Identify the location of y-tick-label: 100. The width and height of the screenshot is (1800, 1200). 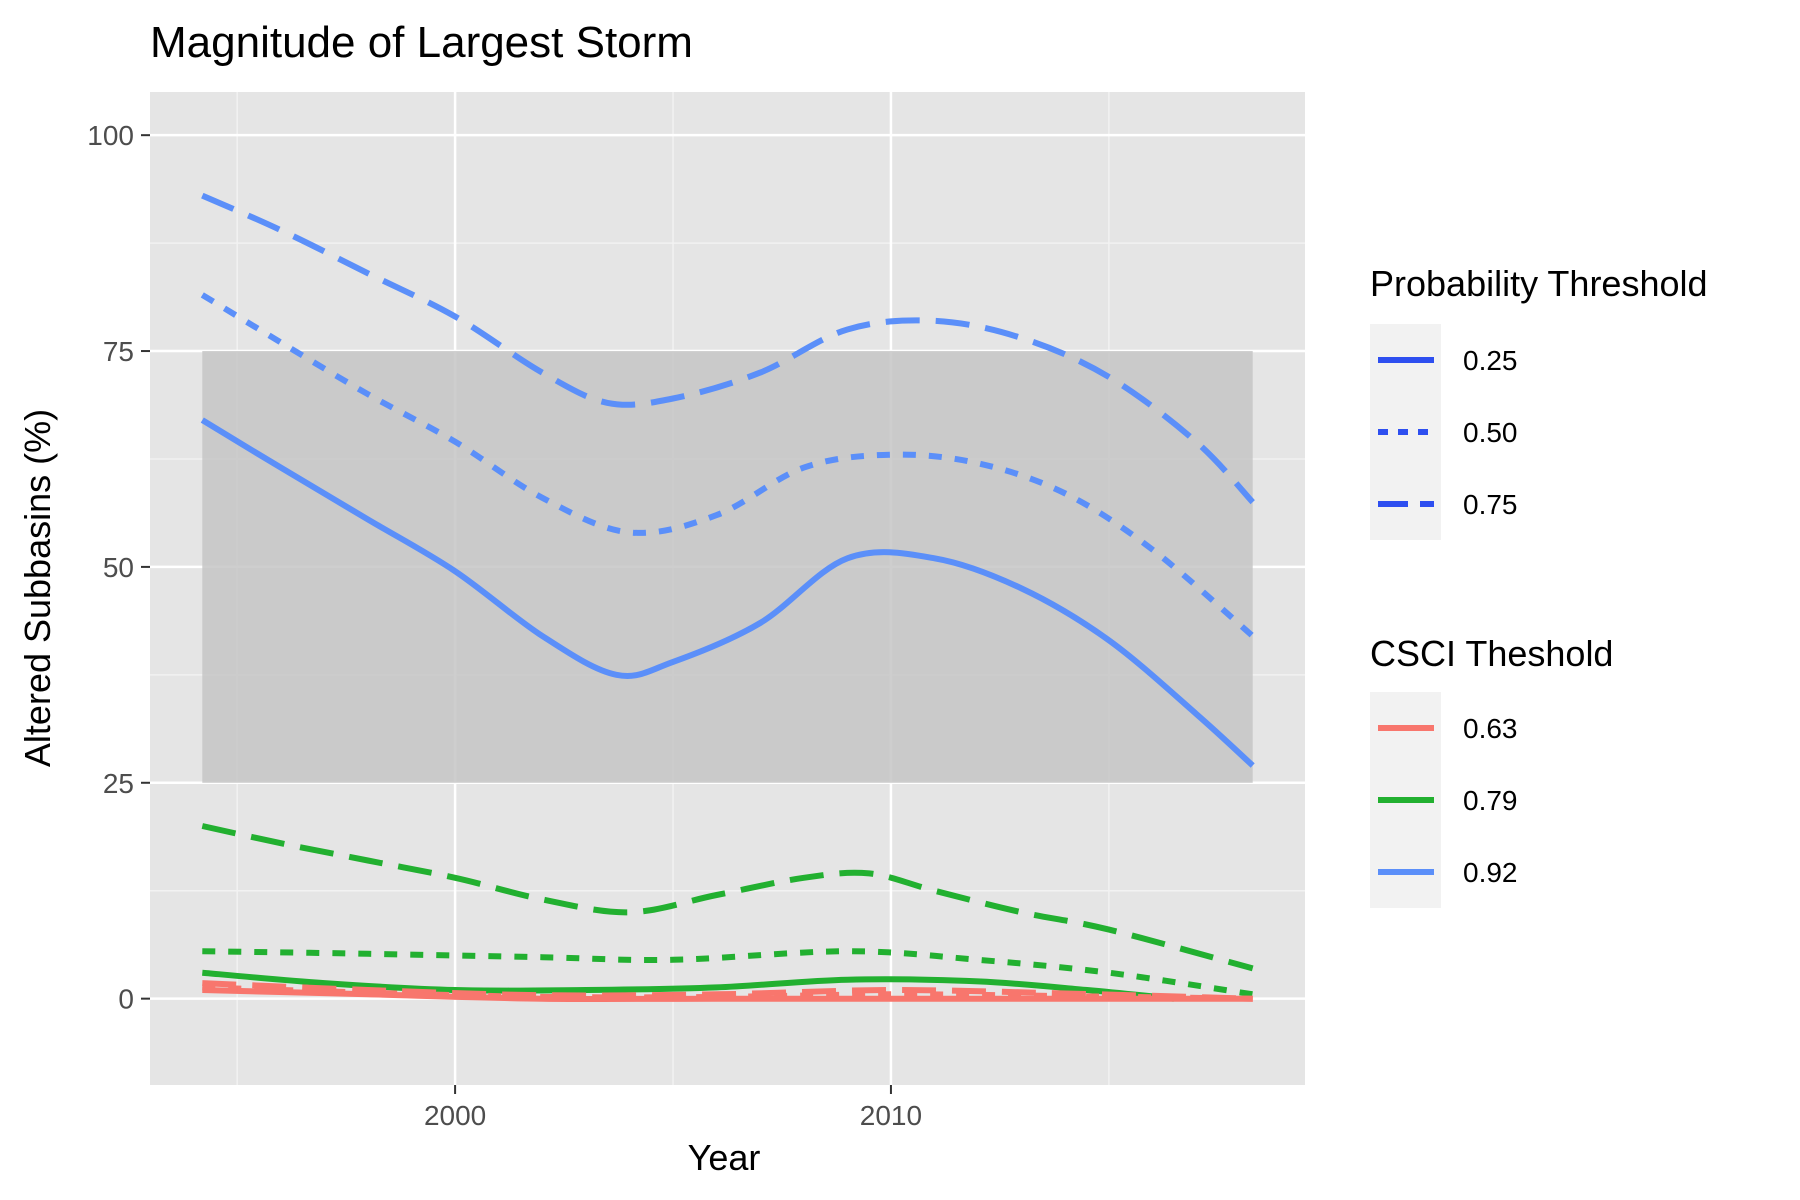
(110, 135).